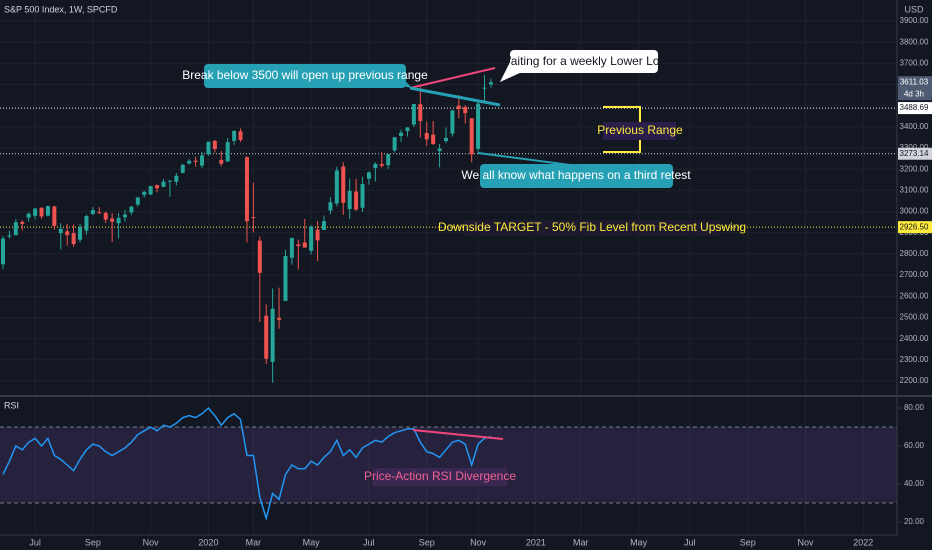  What do you see at coordinates (914, 93) in the screenshot?
I see `countdown: 4d 3h` at bounding box center [914, 93].